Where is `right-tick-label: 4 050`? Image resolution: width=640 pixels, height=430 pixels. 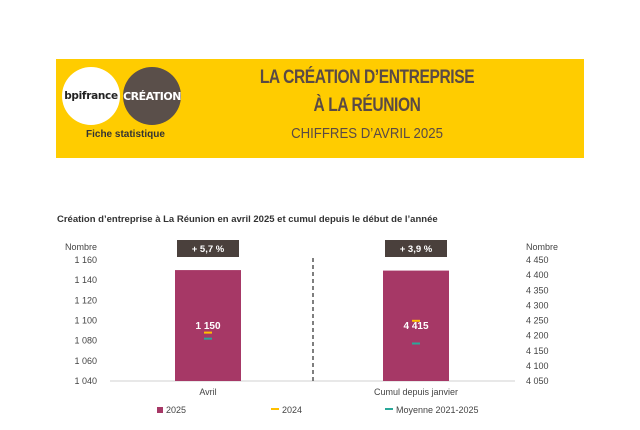
right-tick-label: 4 050 is located at coordinates (537, 381).